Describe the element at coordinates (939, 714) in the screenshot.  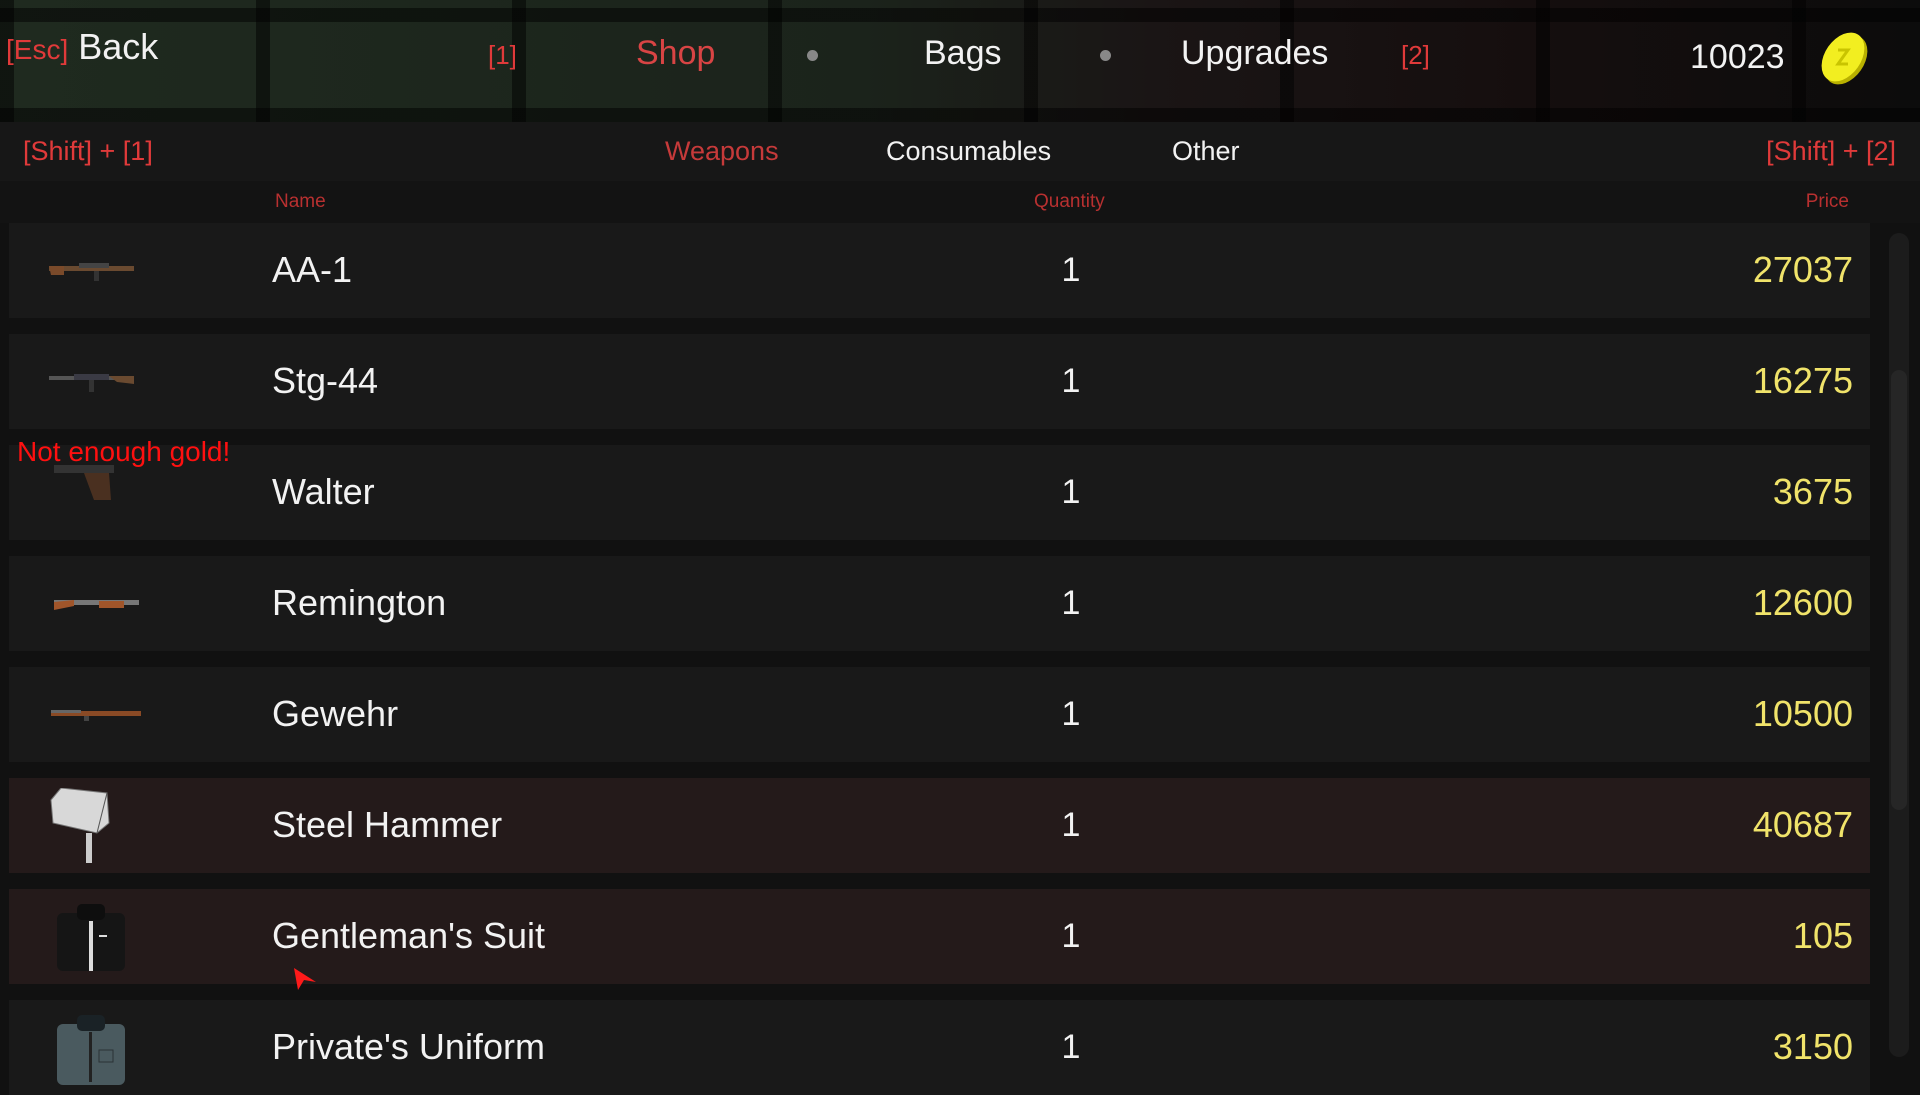
I see `shop-item-row: Gewehr 1 10500` at that location.